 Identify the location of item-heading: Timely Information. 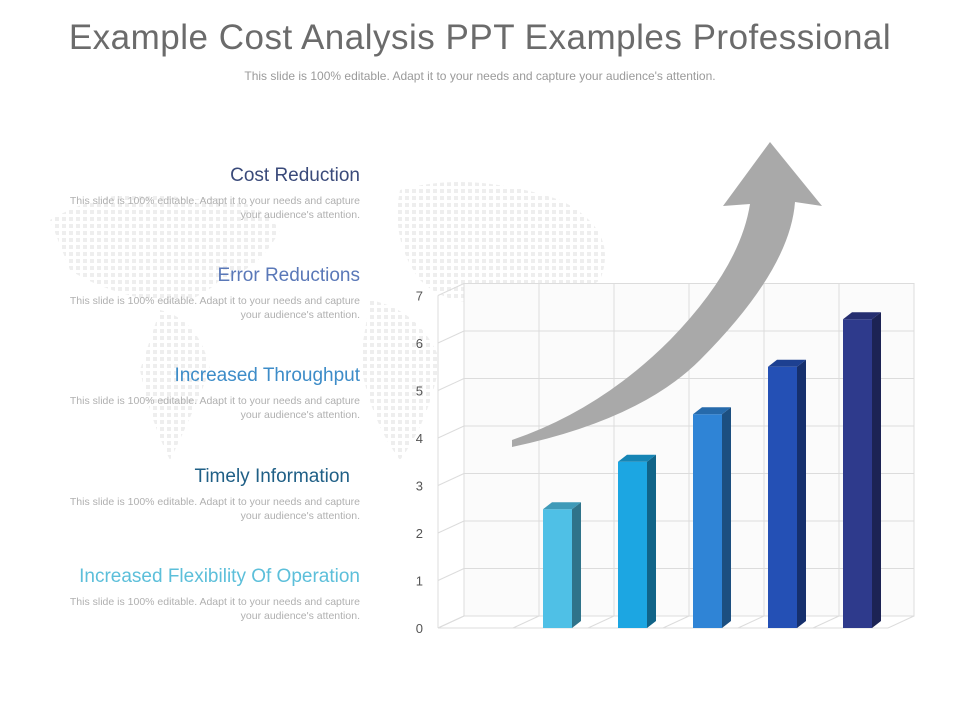
(272, 476).